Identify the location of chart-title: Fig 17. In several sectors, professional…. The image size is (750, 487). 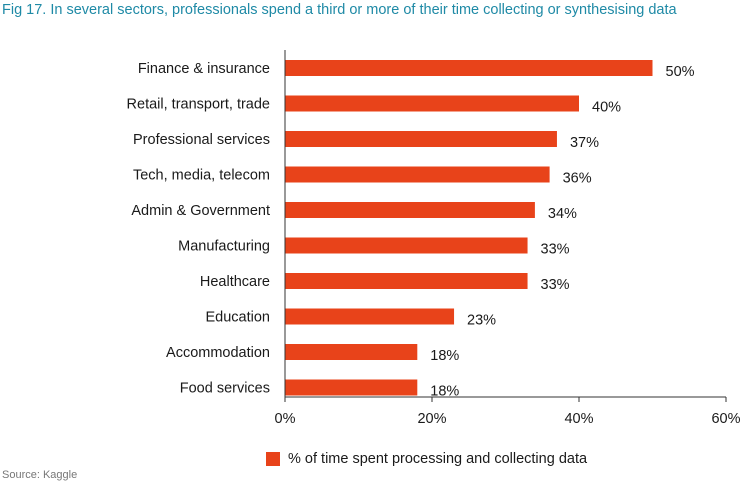
(339, 10).